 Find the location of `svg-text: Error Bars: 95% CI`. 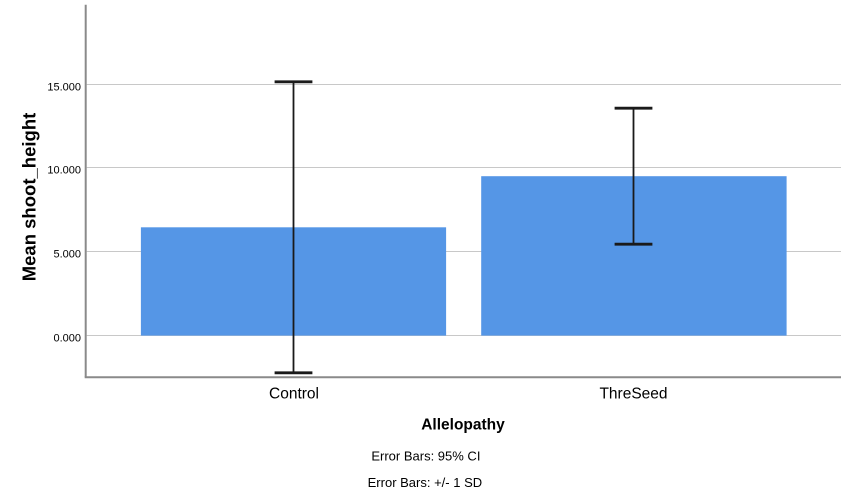

svg-text: Error Bars: 95% CI is located at coordinates (425, 456).